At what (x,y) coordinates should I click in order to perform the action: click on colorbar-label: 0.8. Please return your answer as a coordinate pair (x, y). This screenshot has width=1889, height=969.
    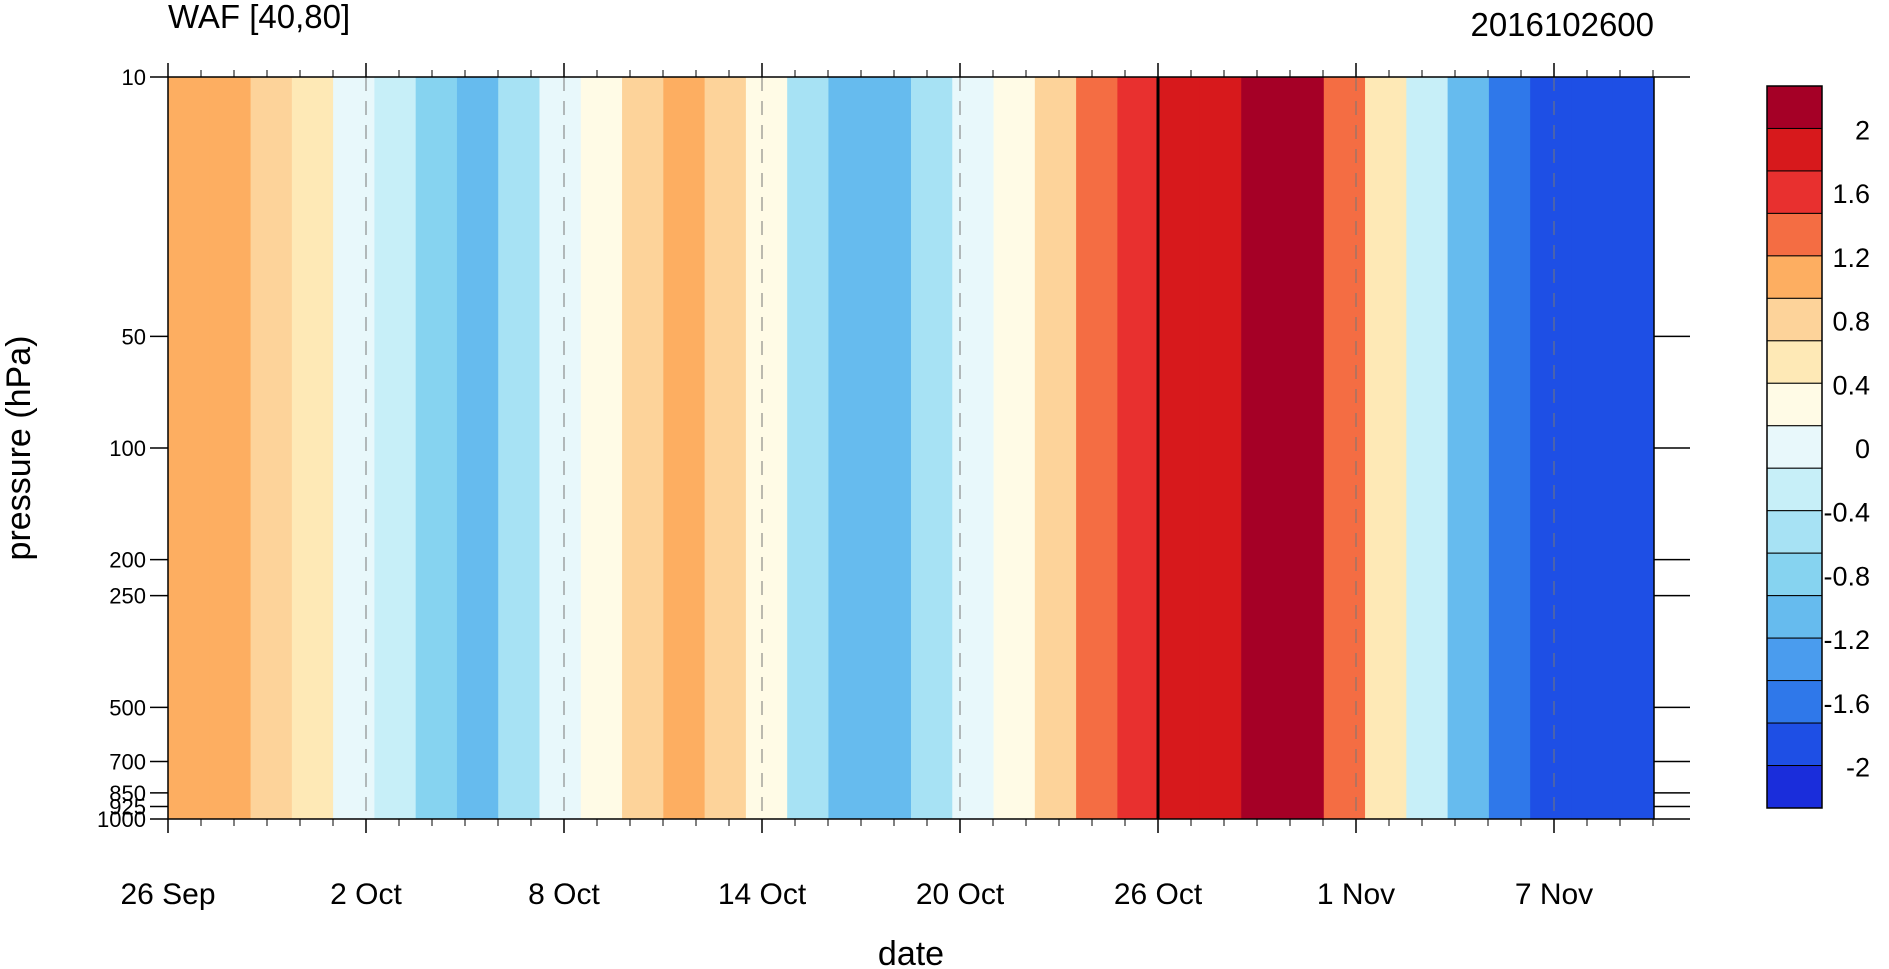
    Looking at the image, I should click on (1851, 322).